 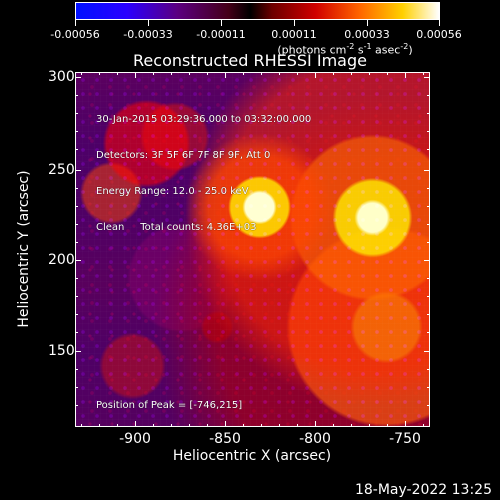 I want to click on x-axis-tick-label: -800, so click(x=315, y=439).